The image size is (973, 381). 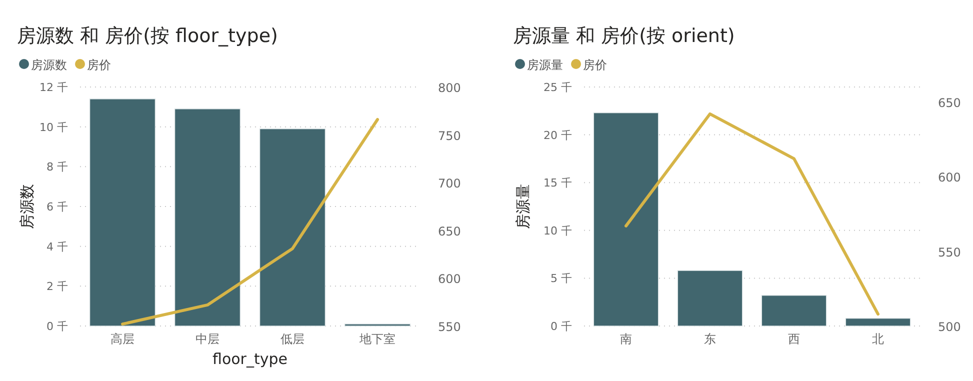 I want to click on x-tick-label: 低层, so click(x=292, y=339).